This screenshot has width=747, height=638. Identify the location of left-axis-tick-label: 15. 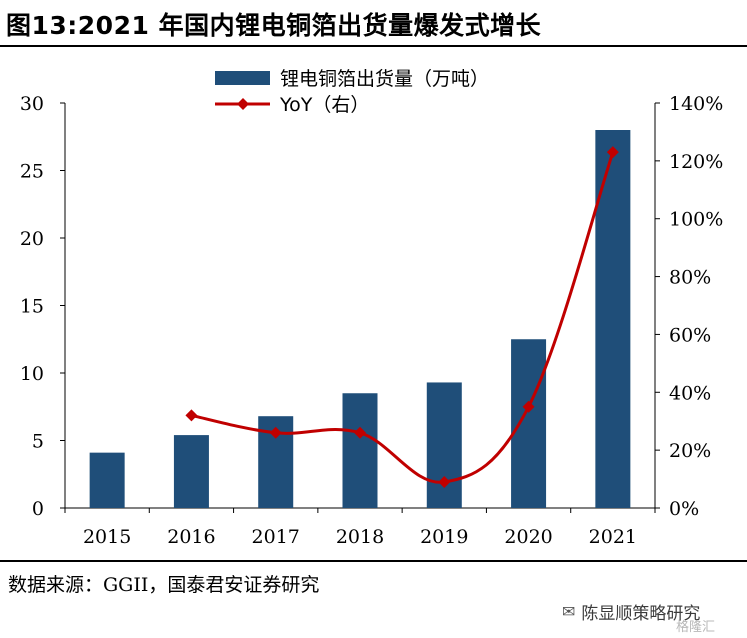
(32, 307).